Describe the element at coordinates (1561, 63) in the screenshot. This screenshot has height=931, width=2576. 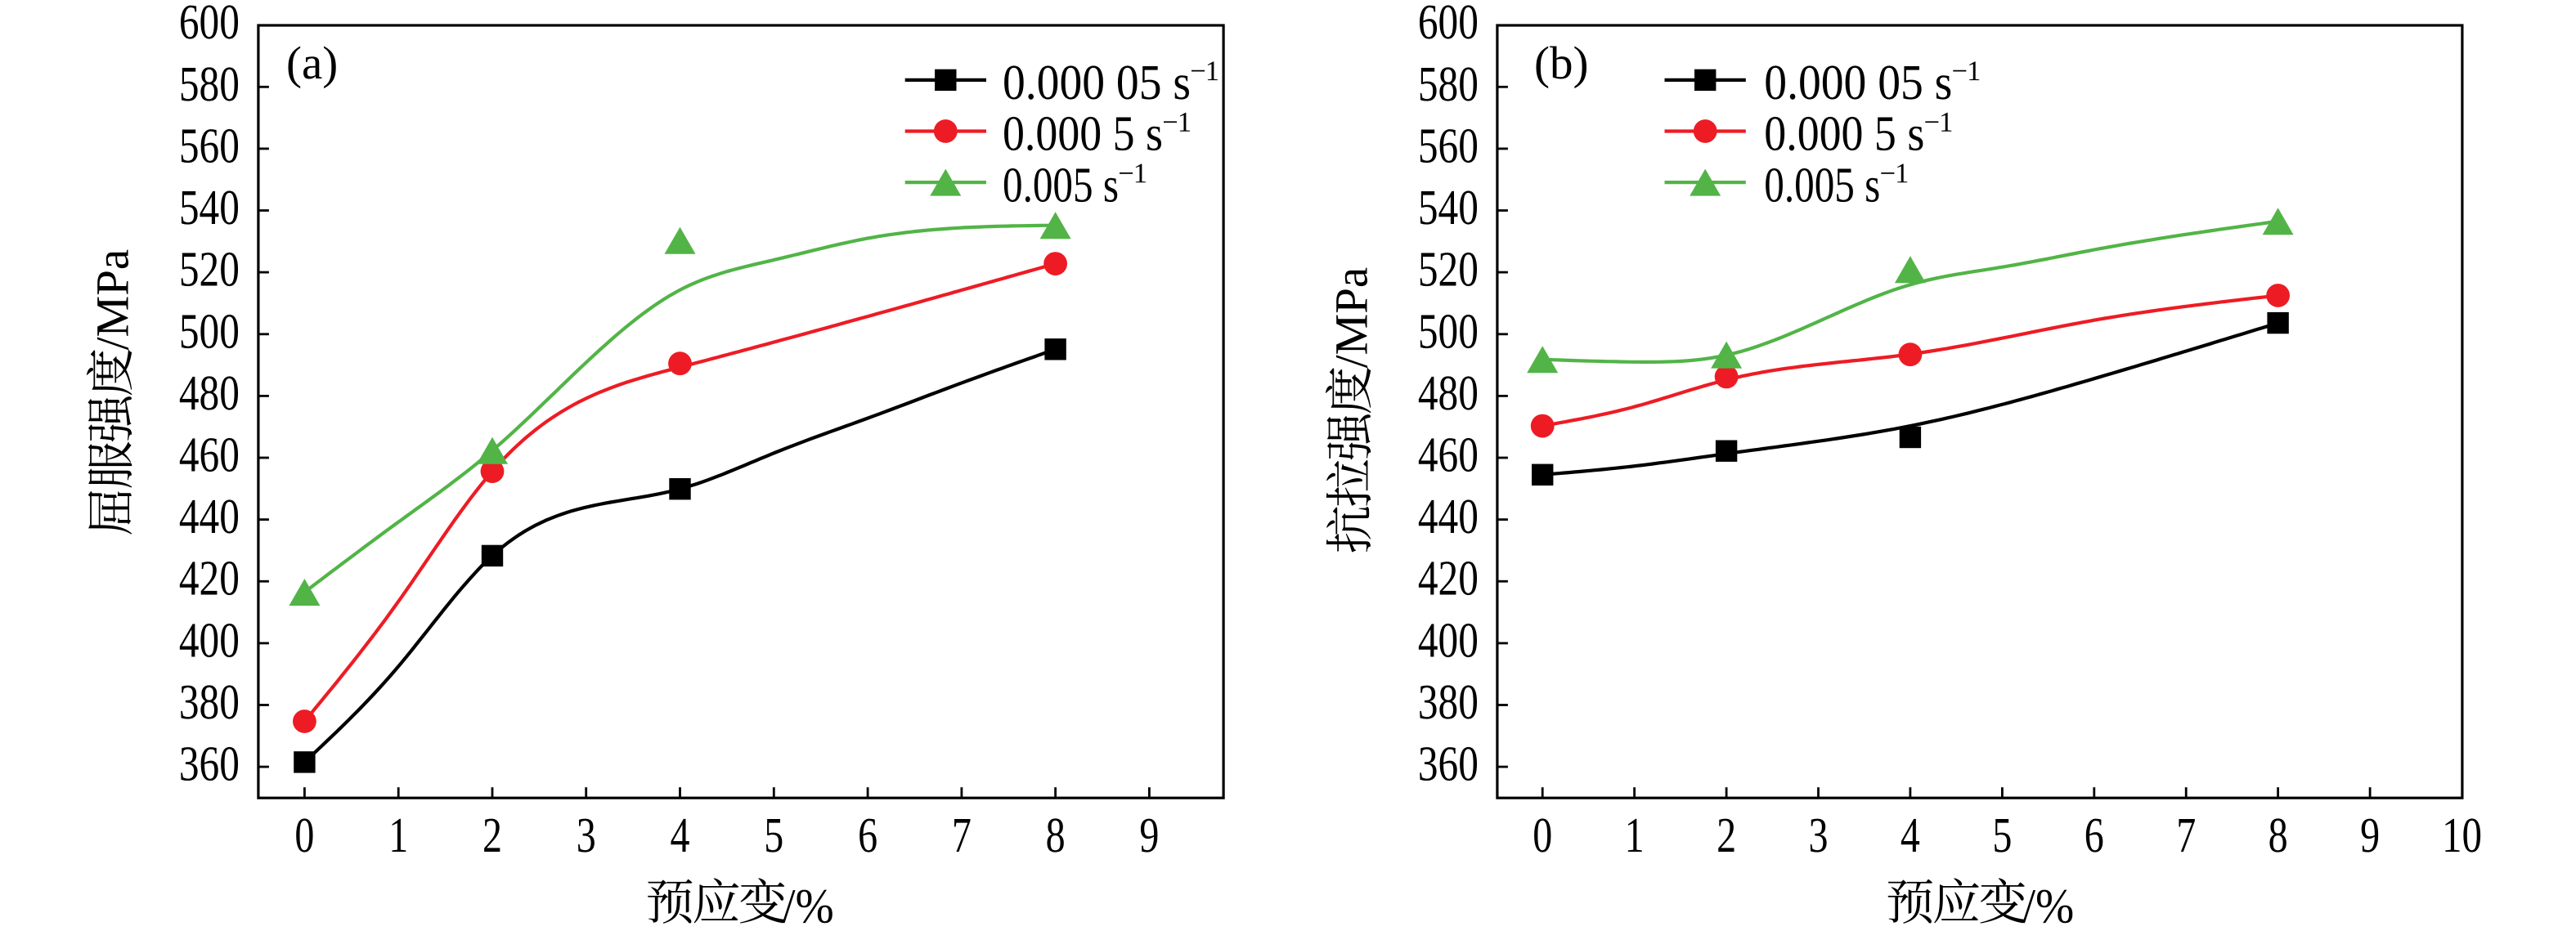
I see `svg-text: (b)` at that location.